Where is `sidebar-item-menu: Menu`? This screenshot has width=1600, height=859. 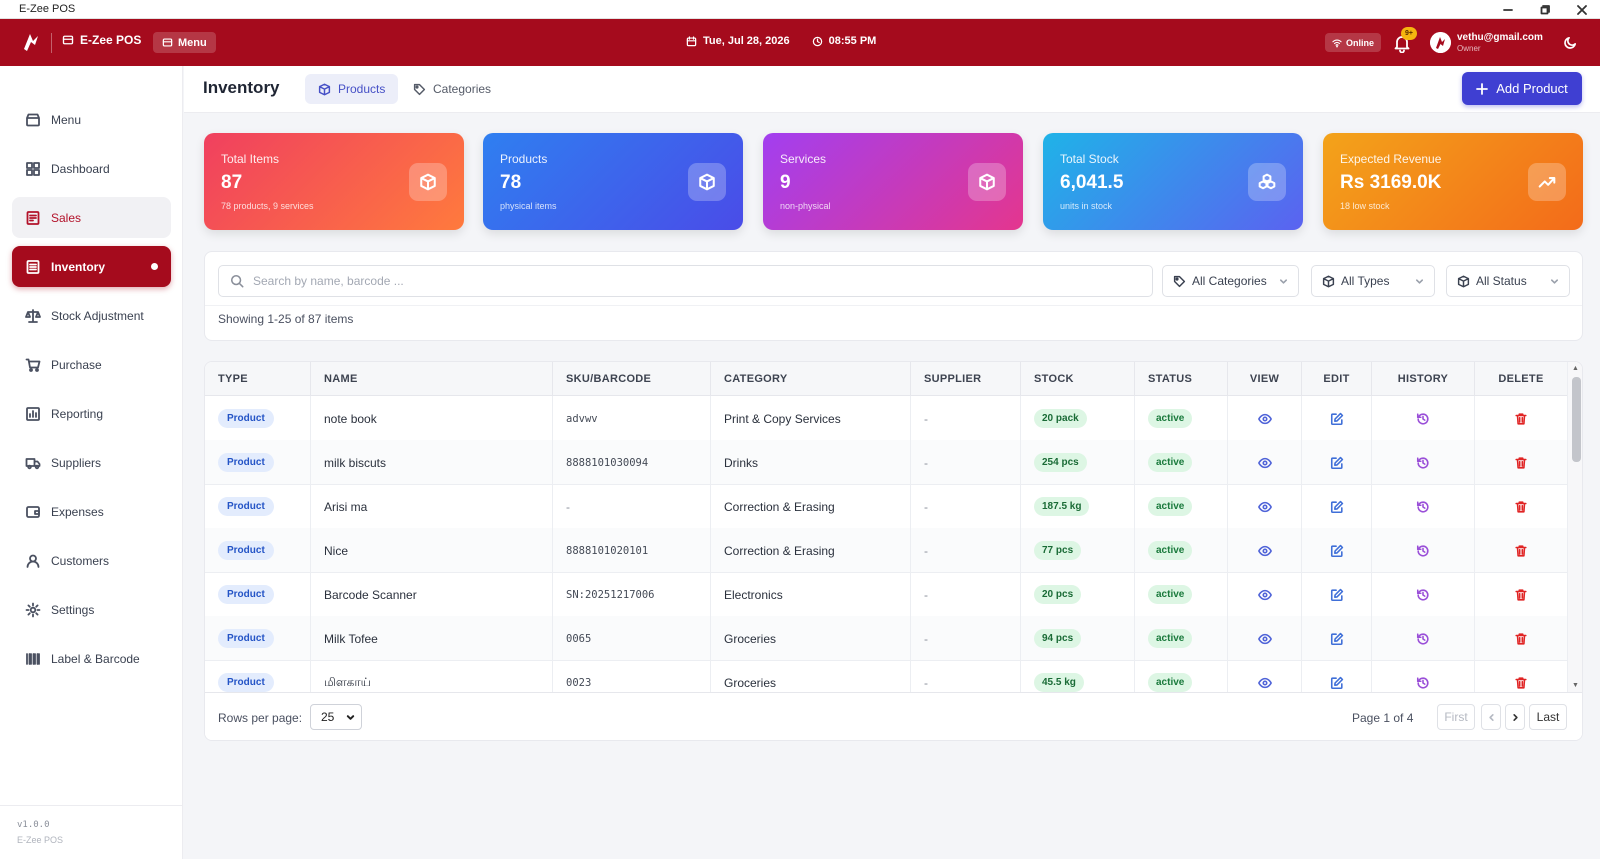 sidebar-item-menu: Menu is located at coordinates (91, 119).